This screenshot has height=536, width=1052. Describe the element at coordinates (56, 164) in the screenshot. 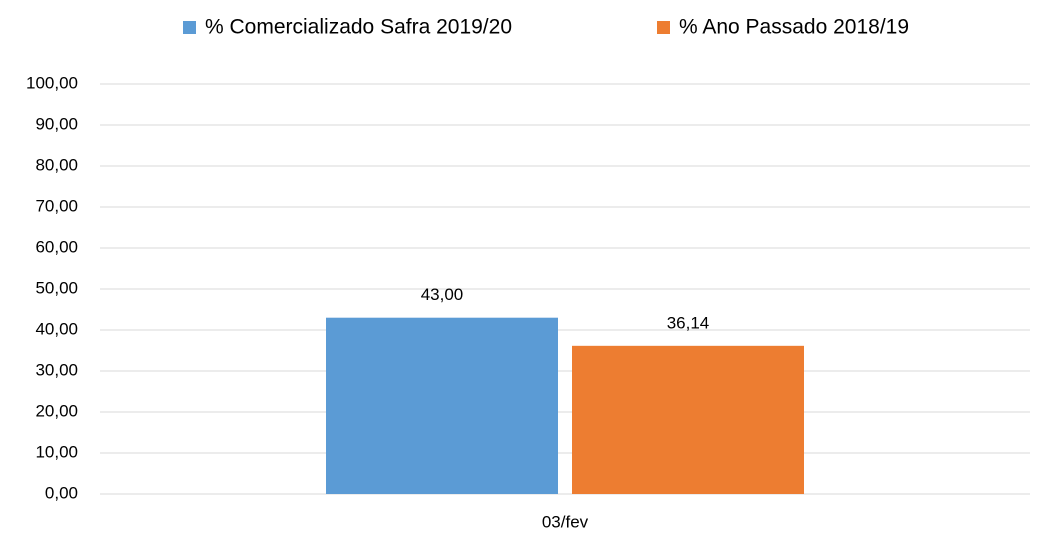

I see `y-tick-label: 80,00` at that location.